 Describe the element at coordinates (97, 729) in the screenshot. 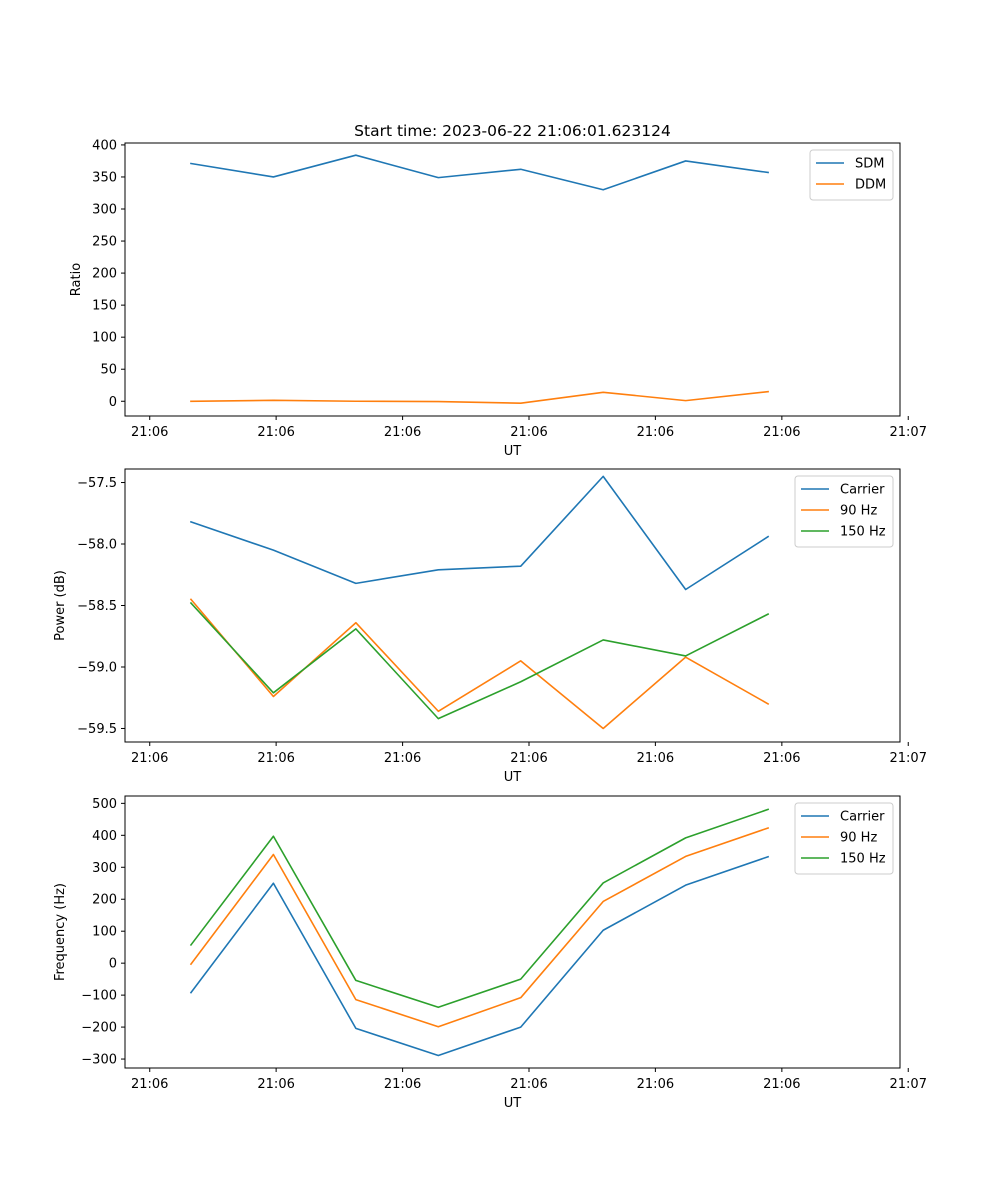

I see `y-tick-label: −59.5` at that location.